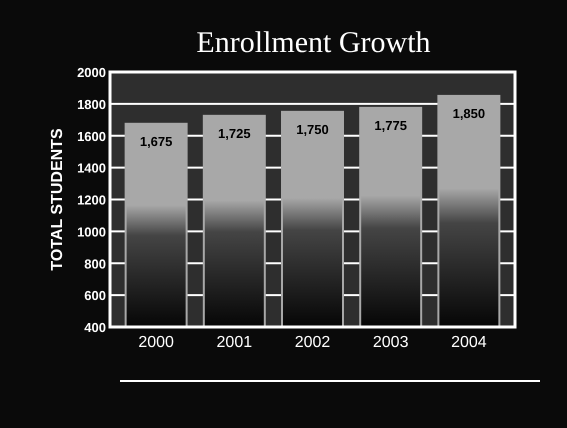 This screenshot has width=567, height=428. Describe the element at coordinates (91, 232) in the screenshot. I see `y-tick-label: 1000` at that location.